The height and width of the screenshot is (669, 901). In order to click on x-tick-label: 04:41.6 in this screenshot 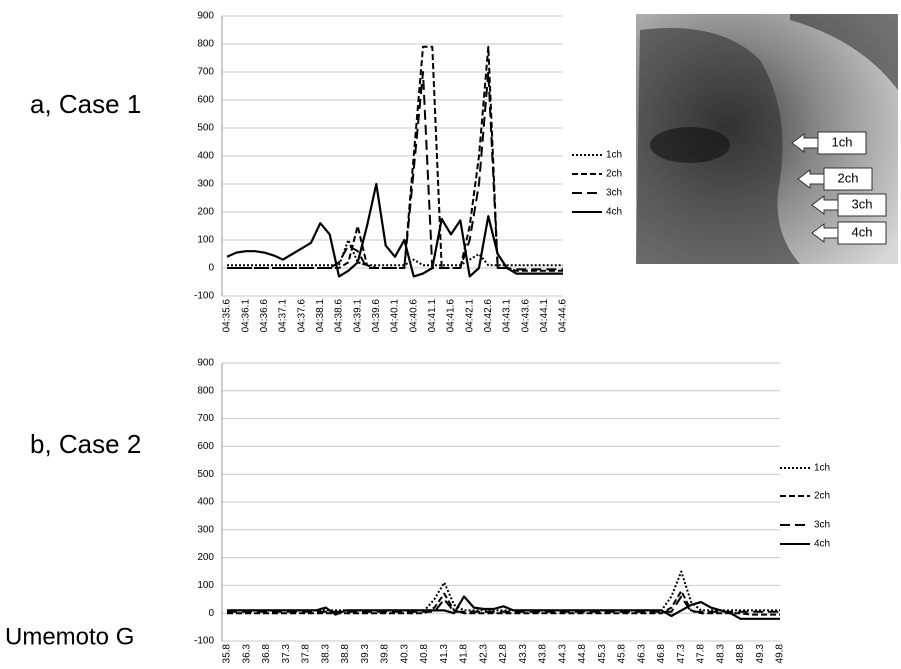, I will do `click(451, 316)`.